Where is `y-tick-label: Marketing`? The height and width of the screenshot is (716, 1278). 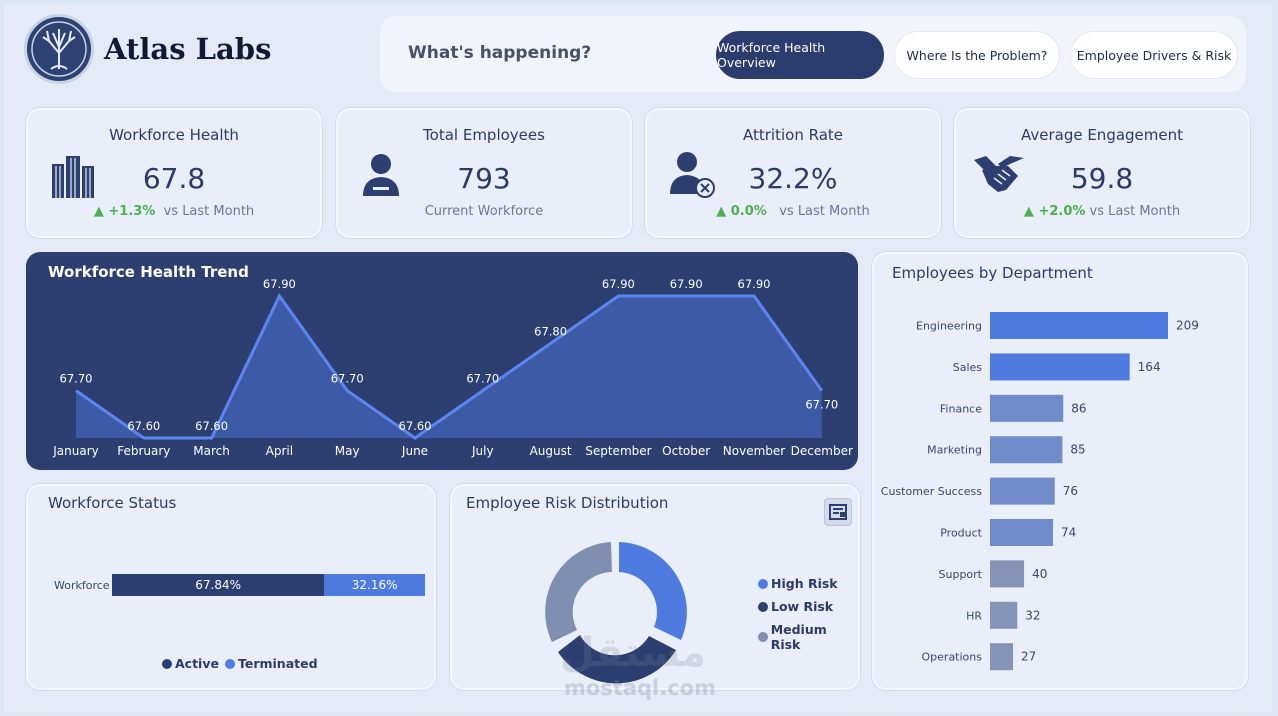
y-tick-label: Marketing is located at coordinates (954, 450).